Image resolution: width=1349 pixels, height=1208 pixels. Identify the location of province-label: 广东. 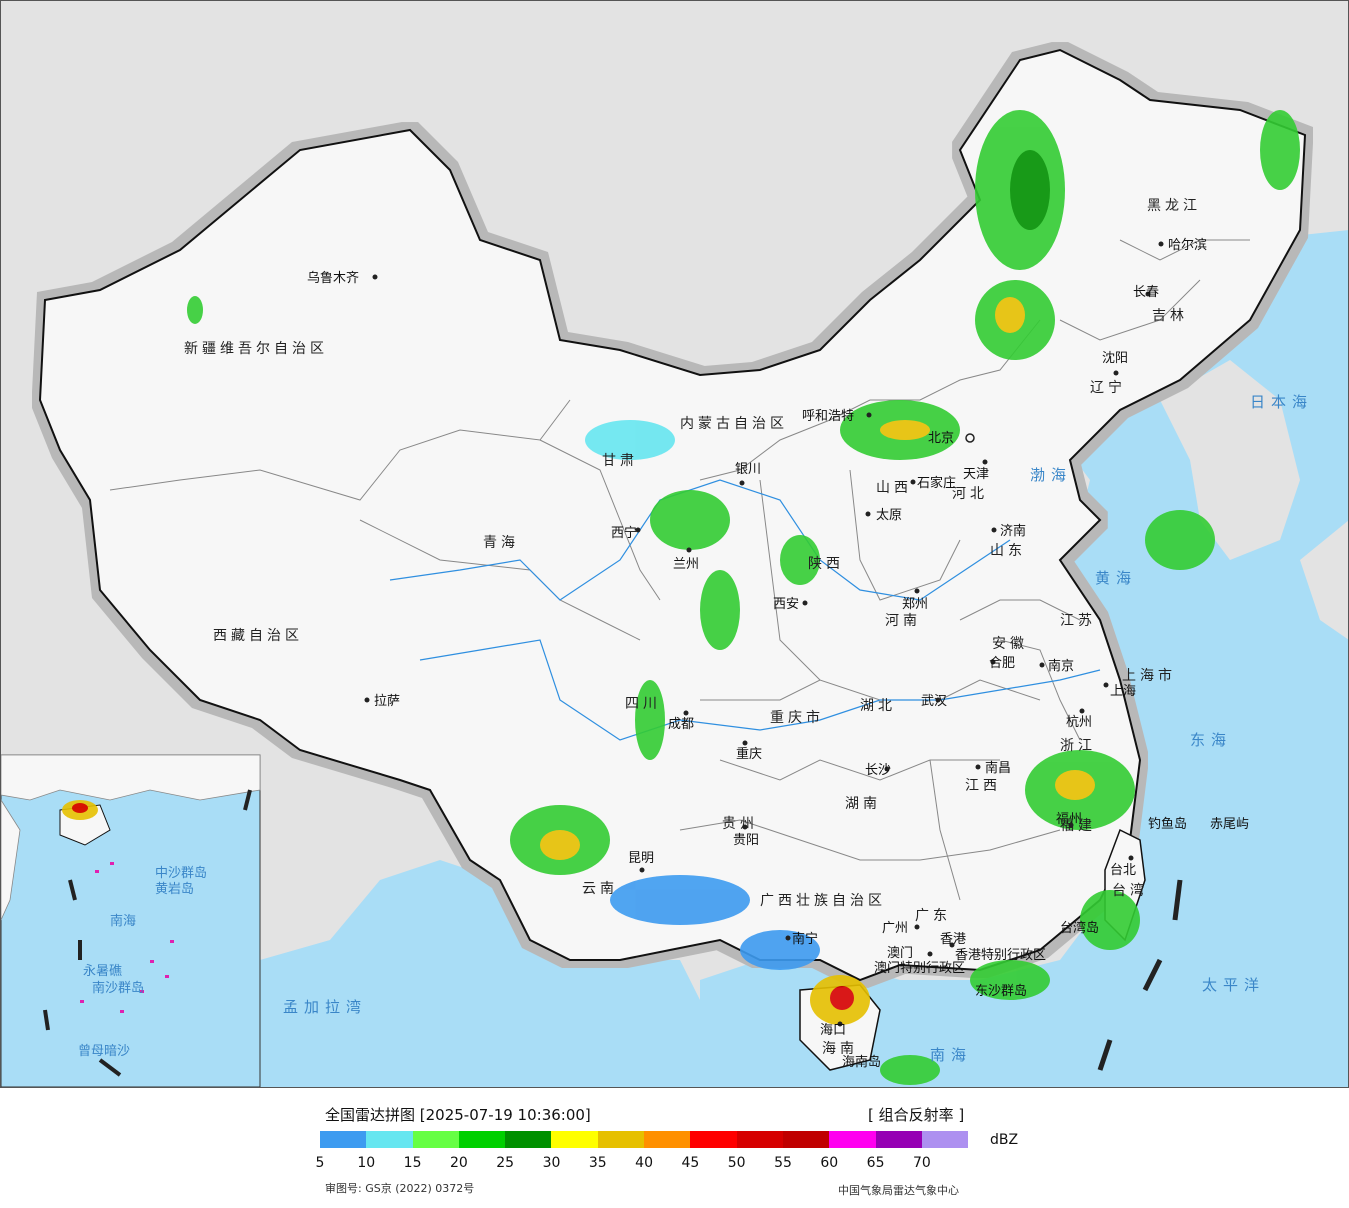
(933, 916).